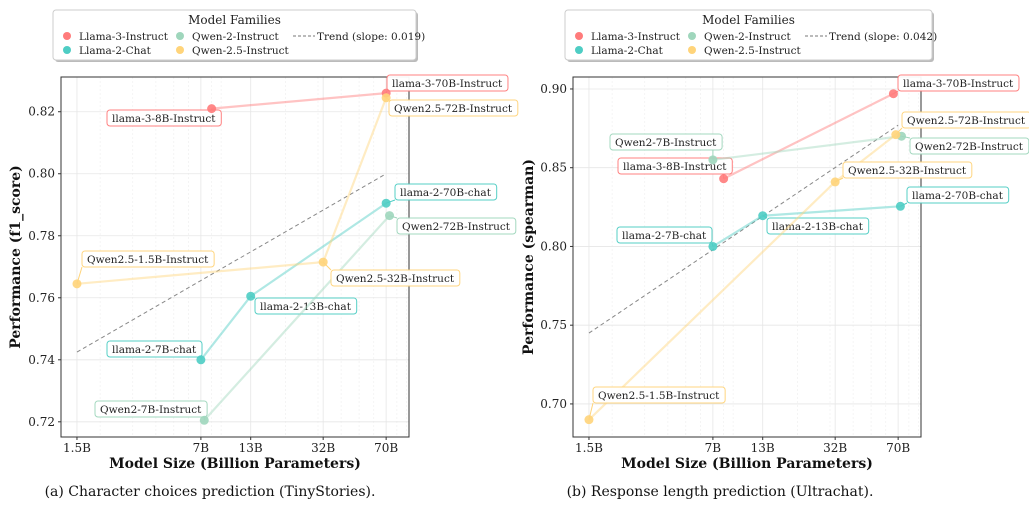 Image resolution: width=1029 pixels, height=511 pixels. I want to click on y-tick-label: 0.90, so click(553, 89).